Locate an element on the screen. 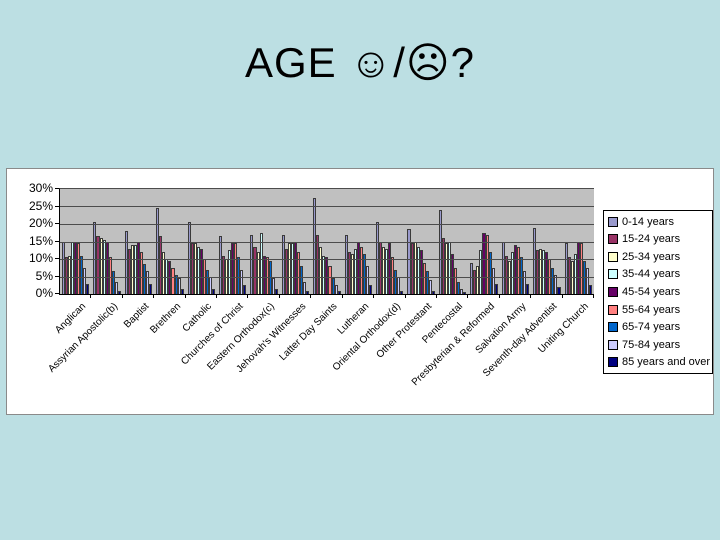  legend-label: 0-14 years is located at coordinates (648, 221).